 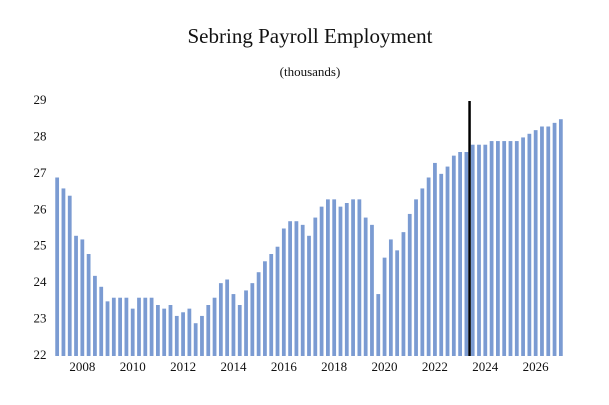 I want to click on y-tick-label: 25, so click(x=40, y=245).